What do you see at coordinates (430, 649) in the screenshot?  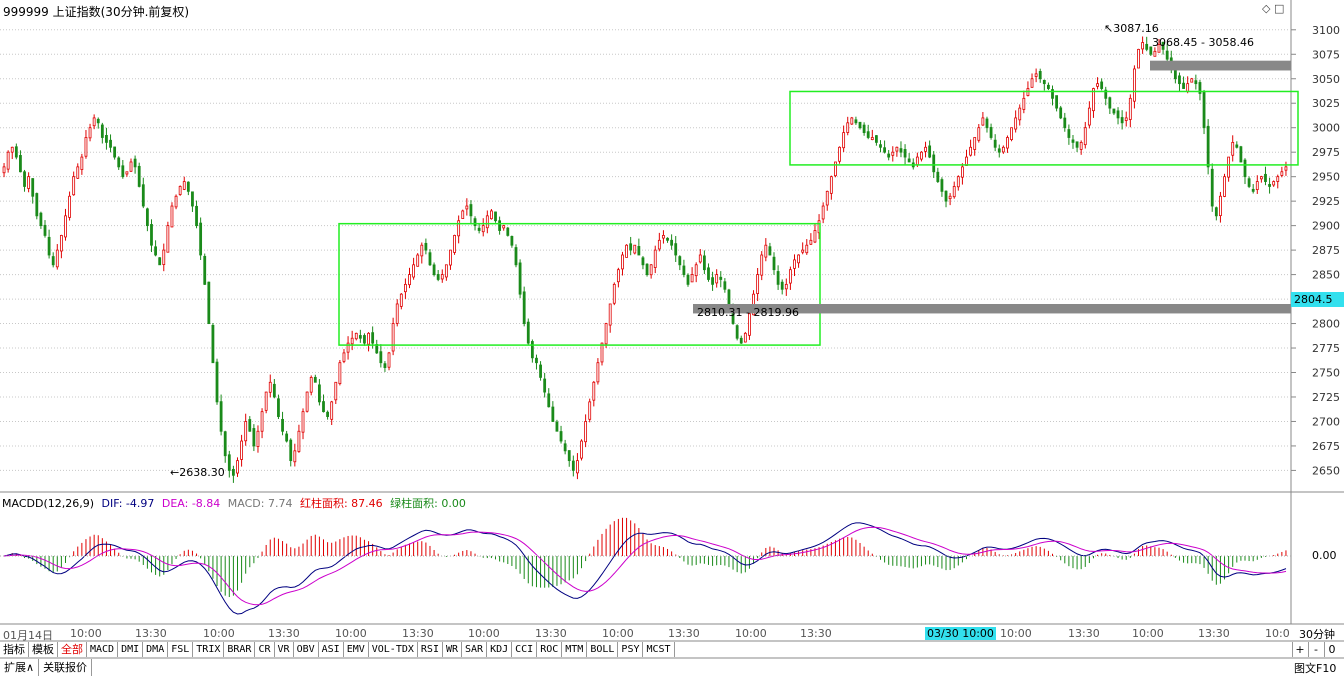 I see `indicator-tab: RSI` at bounding box center [430, 649].